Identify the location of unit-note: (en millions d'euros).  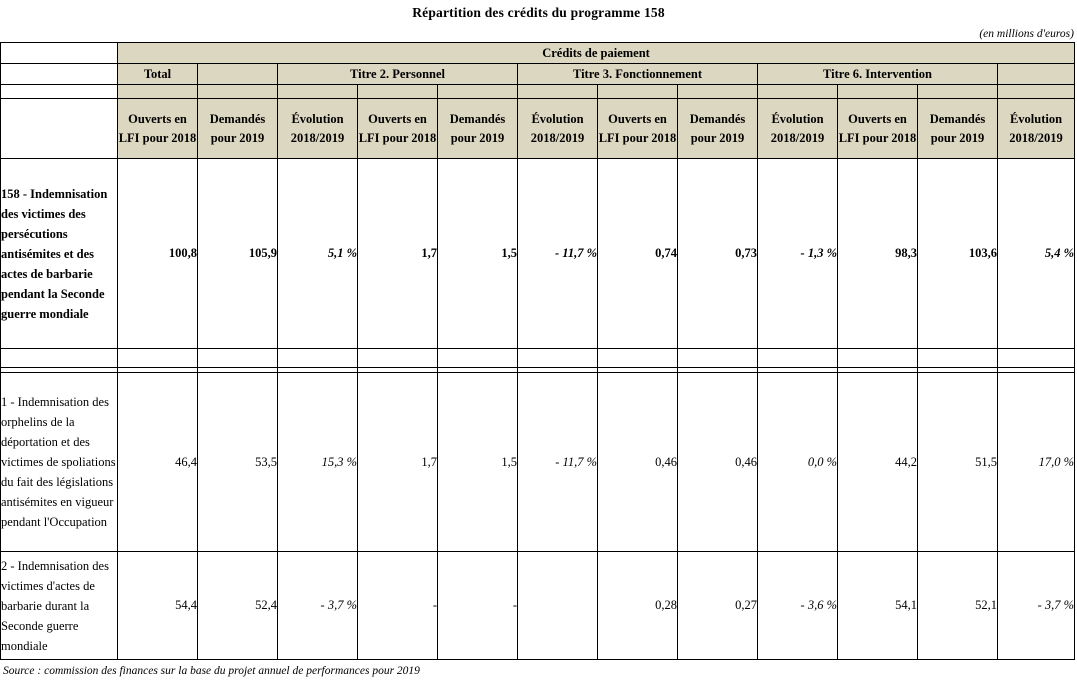
(1026, 34).